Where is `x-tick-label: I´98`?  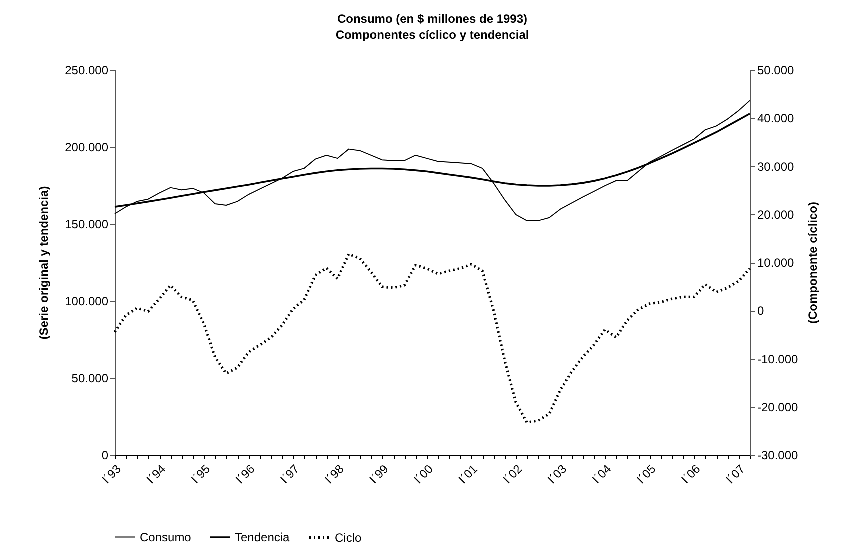 x-tick-label: I´98 is located at coordinates (335, 474).